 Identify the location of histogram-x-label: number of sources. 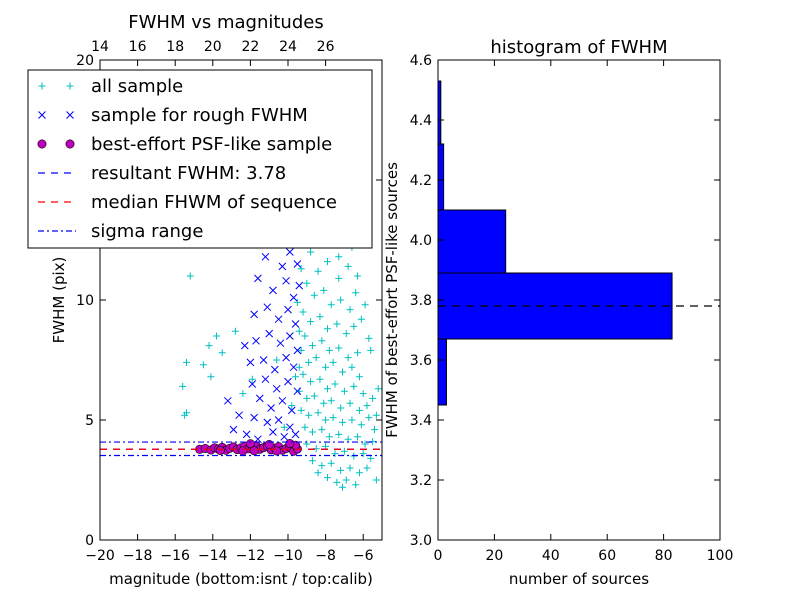
(579, 579).